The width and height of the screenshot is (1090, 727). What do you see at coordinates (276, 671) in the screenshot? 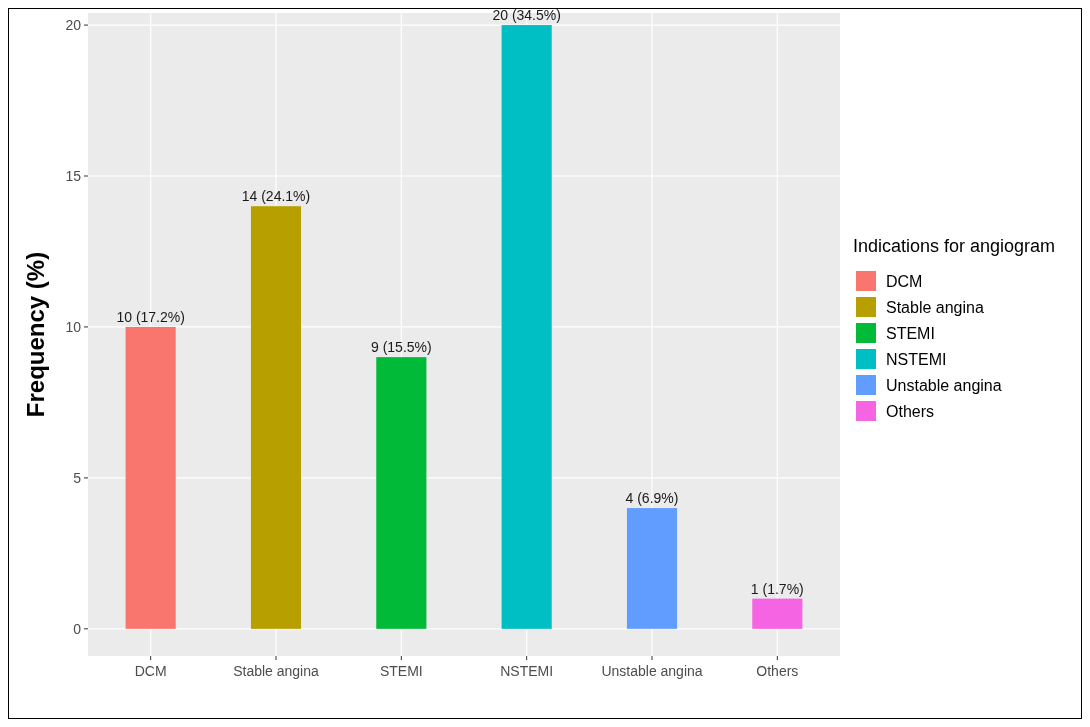
I see `x-tick-label: Stable angina` at bounding box center [276, 671].